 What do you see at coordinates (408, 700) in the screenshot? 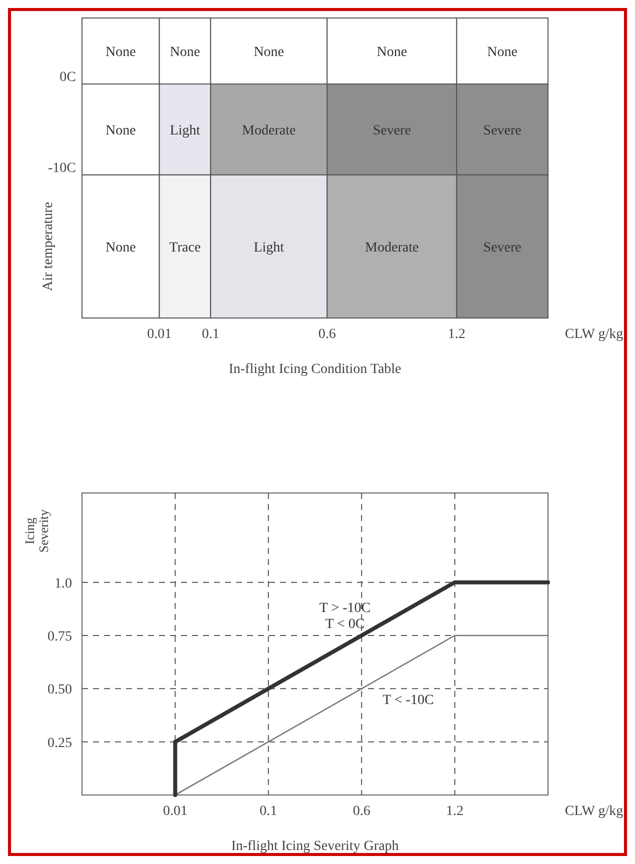
I see `series-label: T < -10C` at bounding box center [408, 700].